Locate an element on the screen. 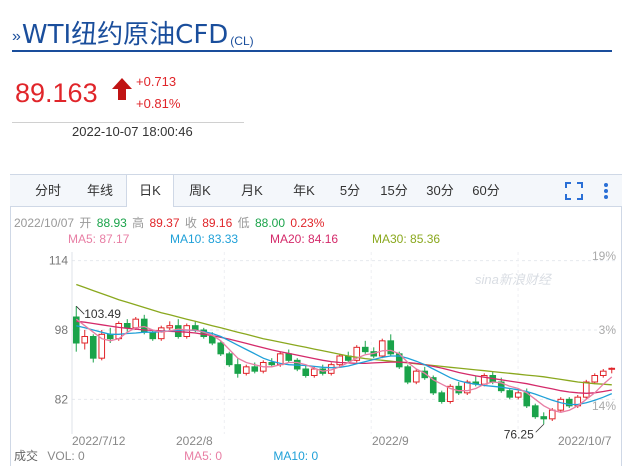 The height and width of the screenshot is (466, 623). page-header: » WTI纽约原油CFD (CL) is located at coordinates (133, 32).